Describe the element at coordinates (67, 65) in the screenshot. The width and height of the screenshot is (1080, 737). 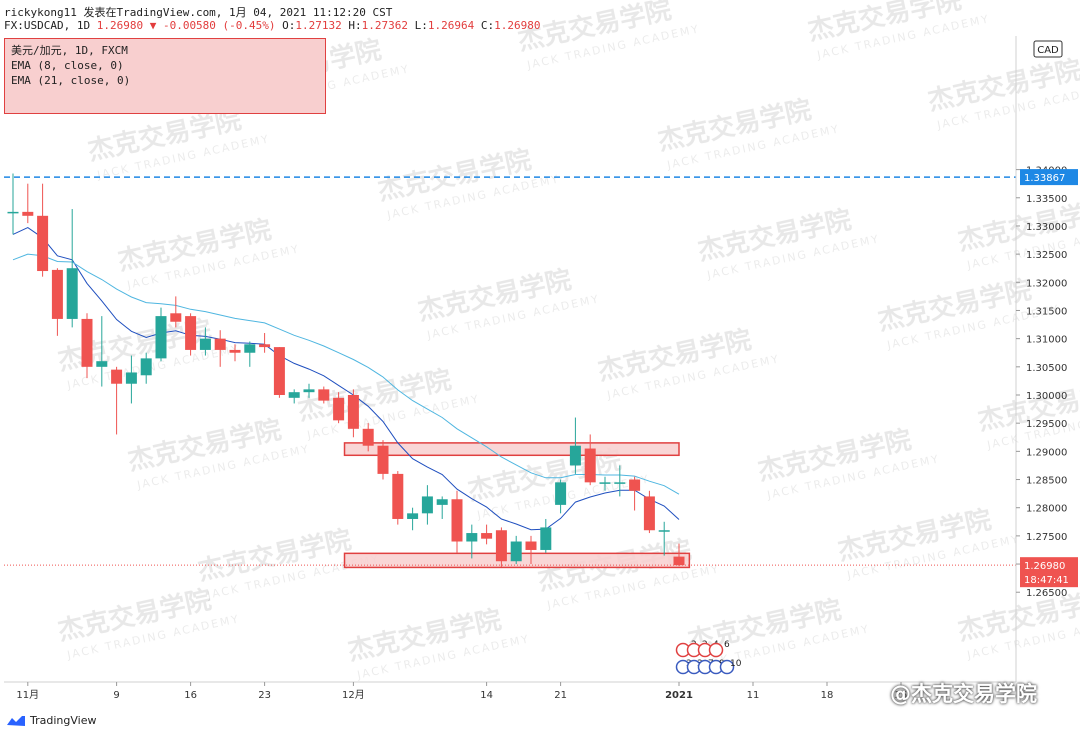
I see `legend-ema8: EMA (8, close, 0)` at that location.